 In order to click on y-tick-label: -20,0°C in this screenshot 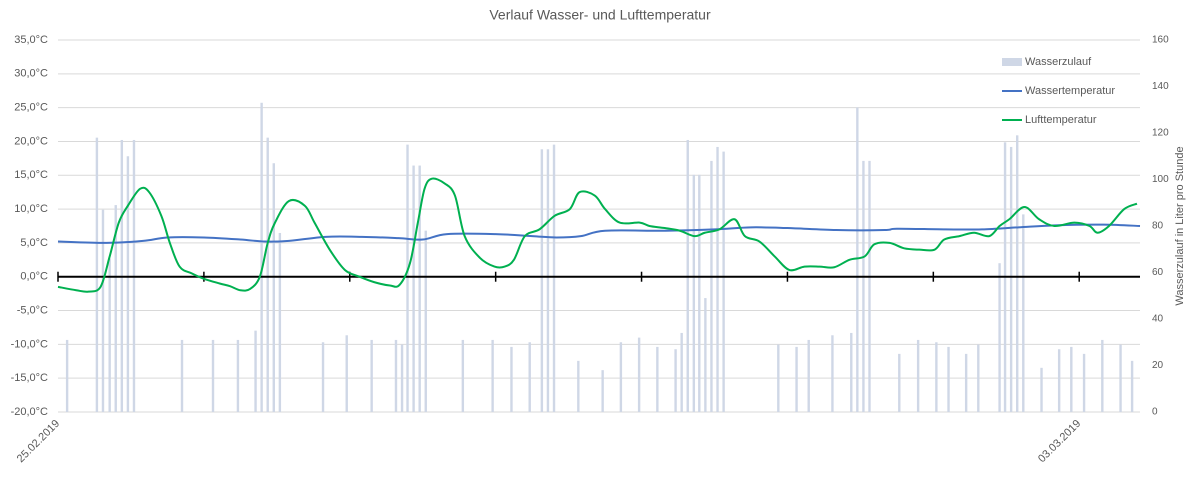, I will do `click(29, 412)`.